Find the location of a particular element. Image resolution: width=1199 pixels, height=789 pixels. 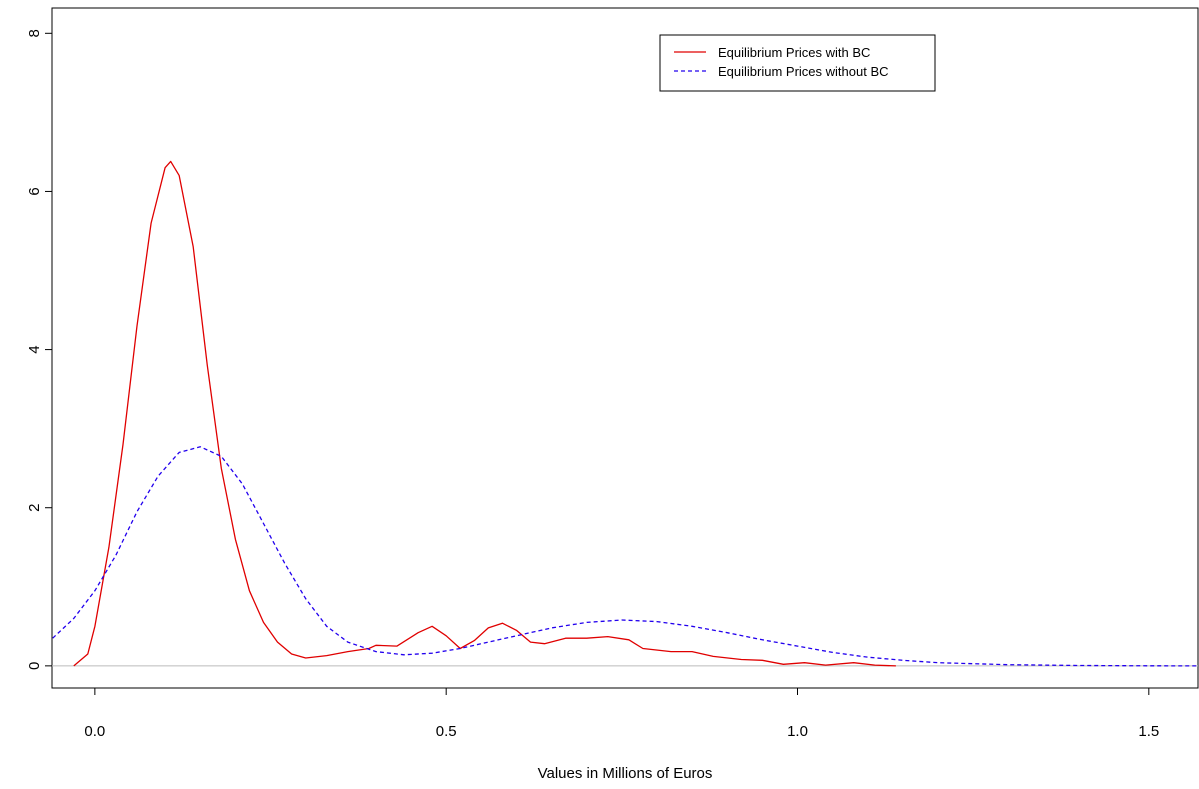

x-axis-label: Values in Millions of Euros is located at coordinates (625, 773).